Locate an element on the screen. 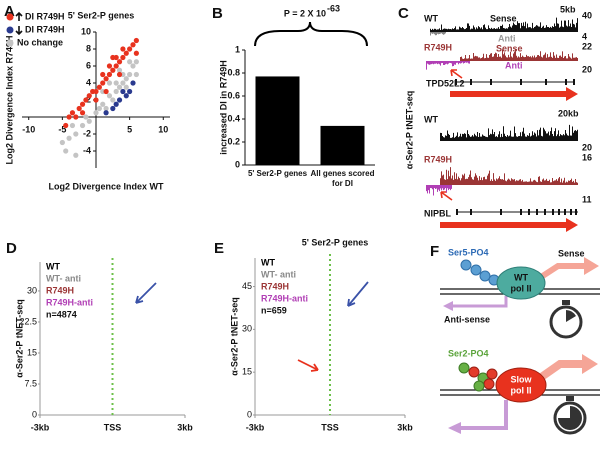 The height and width of the screenshot is (451, 602). legend-label: R749H-anti is located at coordinates (69, 302).